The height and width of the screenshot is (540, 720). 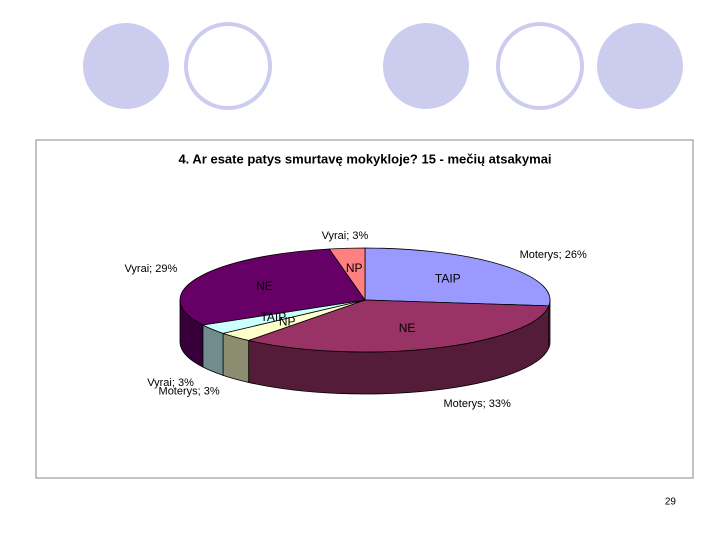 What do you see at coordinates (671, 502) in the screenshot?
I see `page-number: 29` at bounding box center [671, 502].